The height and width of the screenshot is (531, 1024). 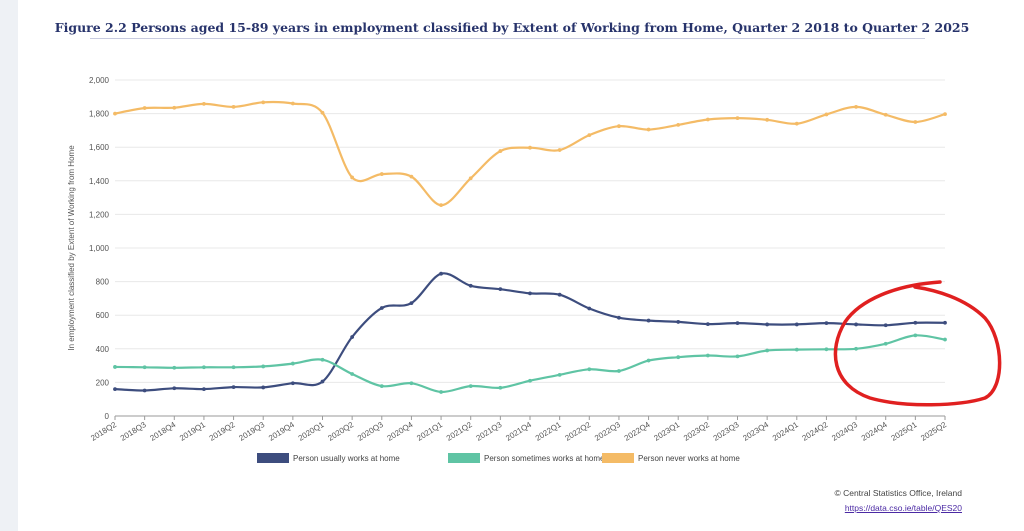 I want to click on legend-label: Person never works at home, so click(x=689, y=458).